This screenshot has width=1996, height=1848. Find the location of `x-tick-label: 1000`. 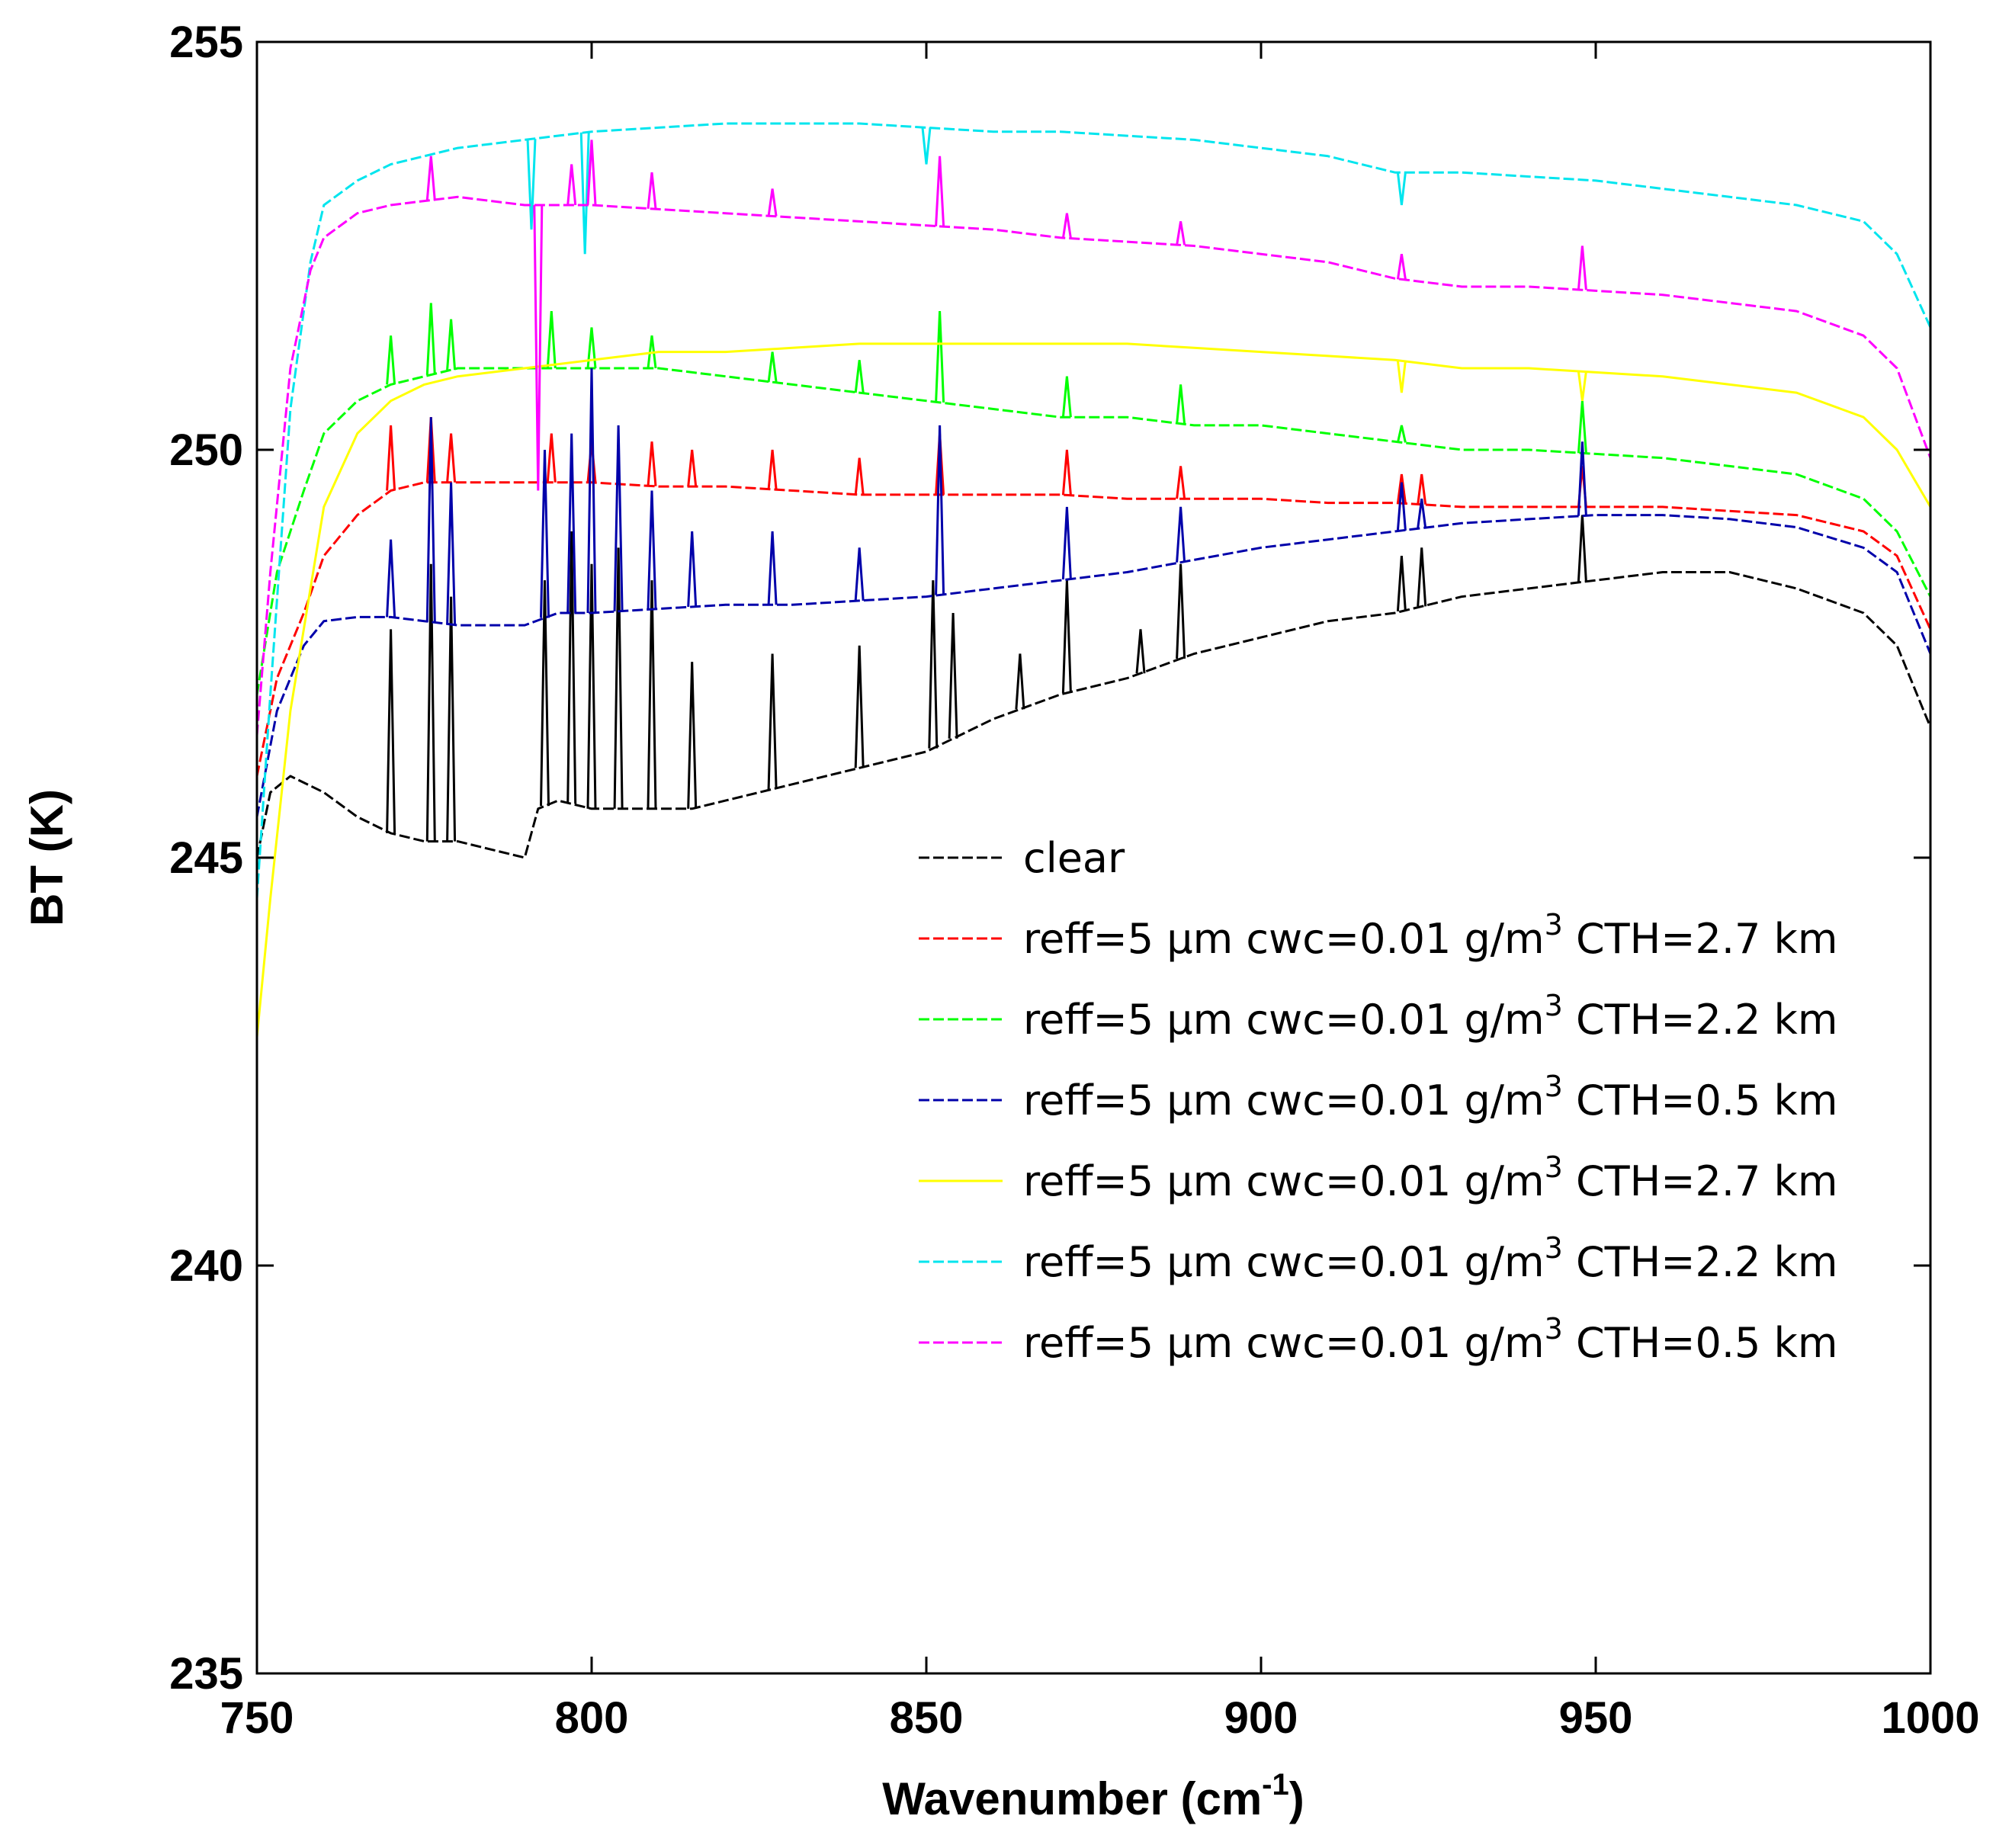

x-tick-label: 1000 is located at coordinates (1930, 1718).